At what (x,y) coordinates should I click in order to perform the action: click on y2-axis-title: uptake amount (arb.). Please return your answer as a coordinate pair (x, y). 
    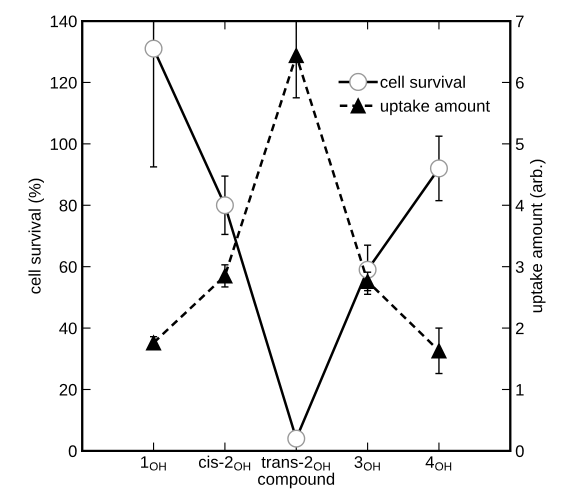
    Looking at the image, I should click on (538, 236).